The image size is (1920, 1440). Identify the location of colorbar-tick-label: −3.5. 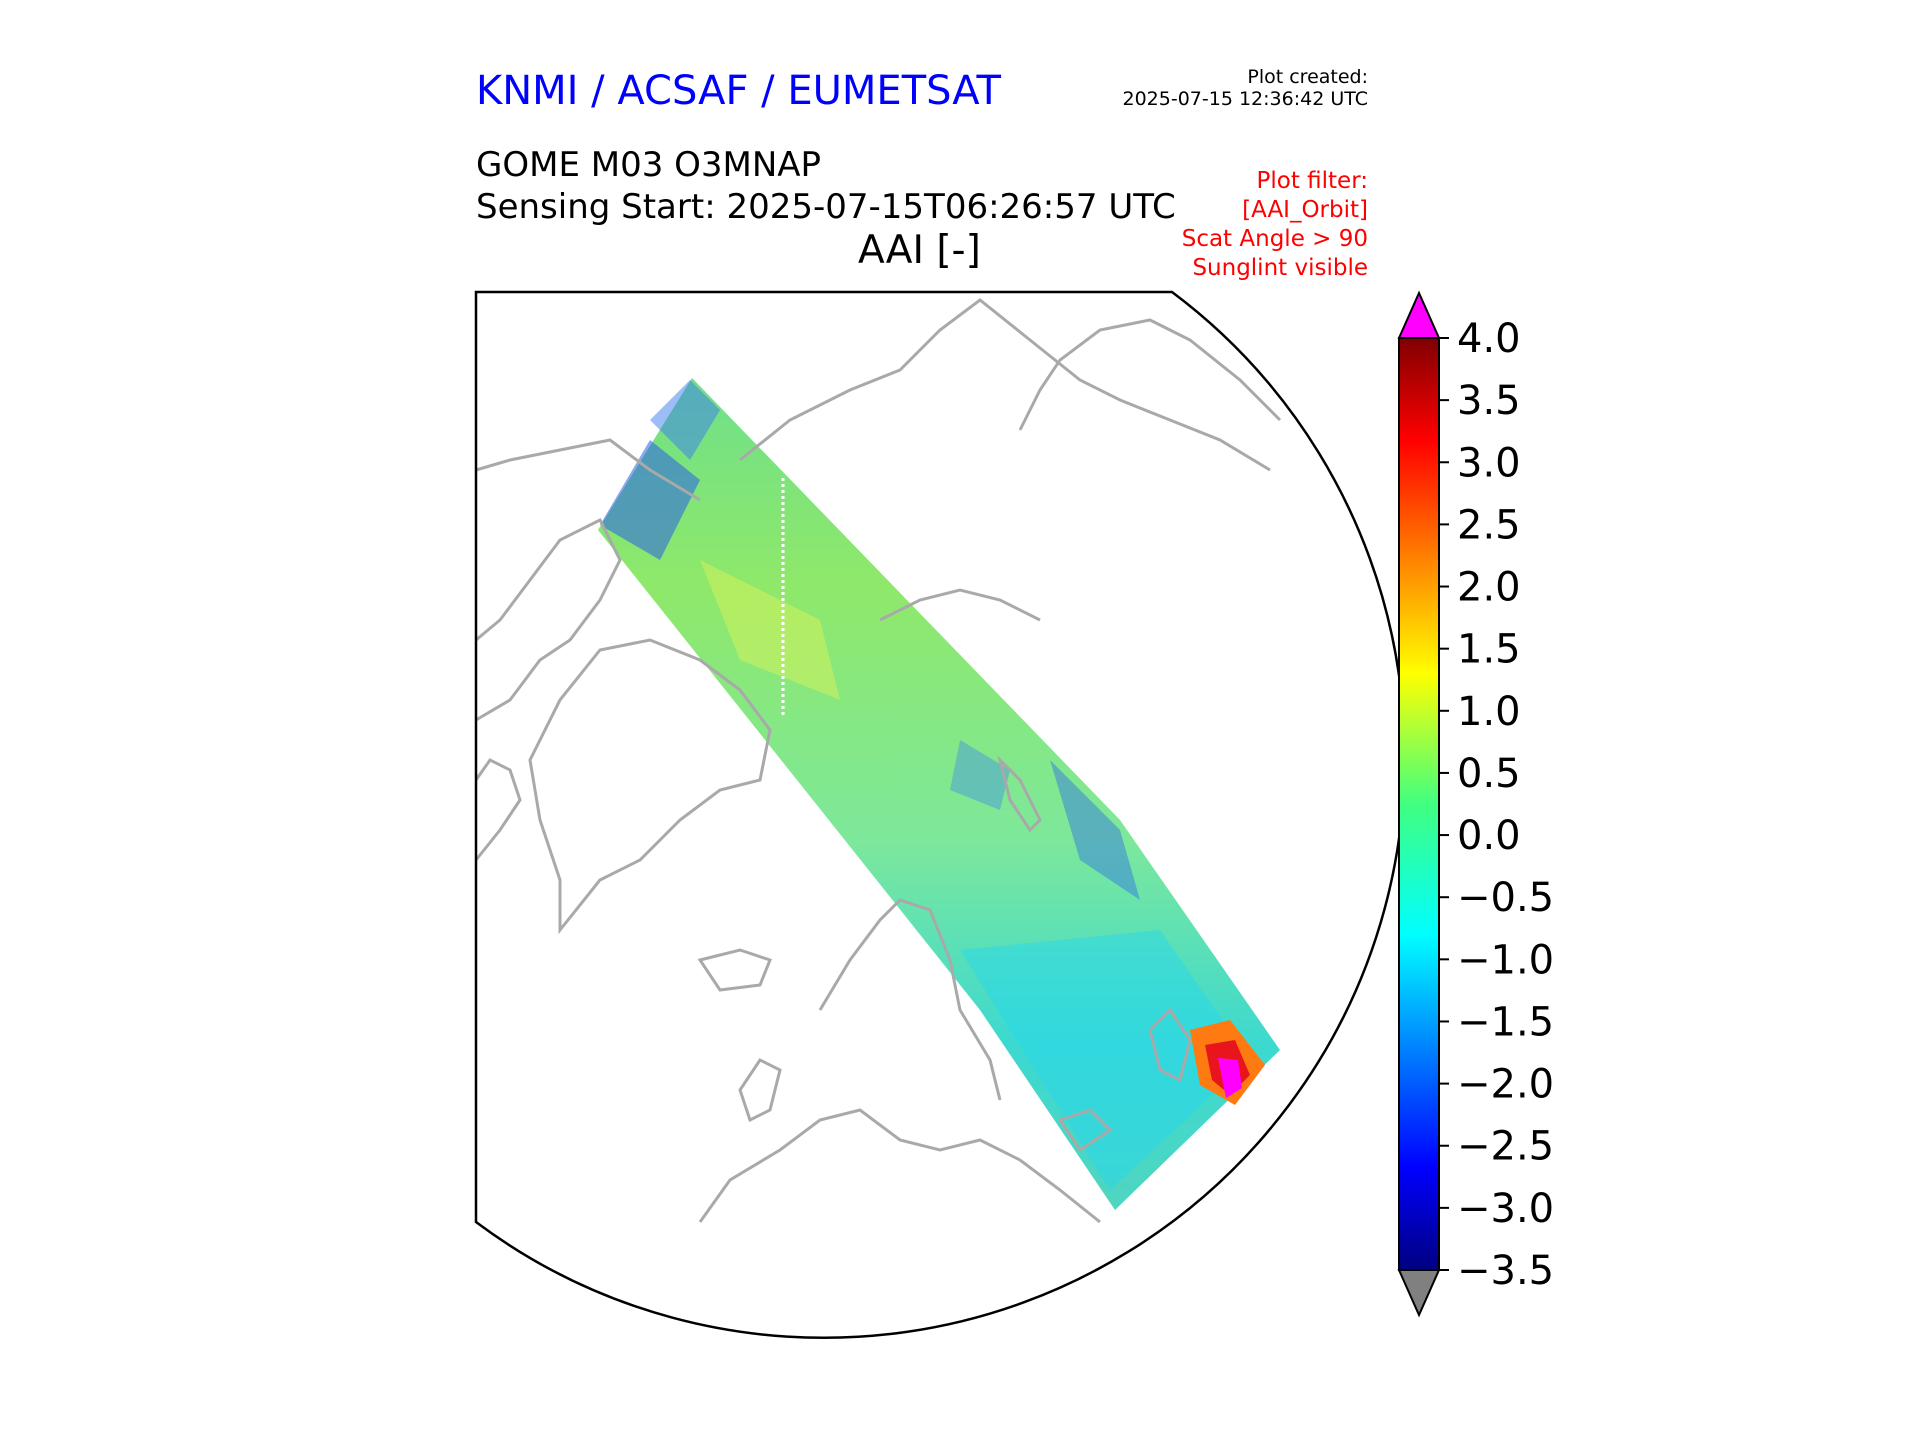
(1505, 1271).